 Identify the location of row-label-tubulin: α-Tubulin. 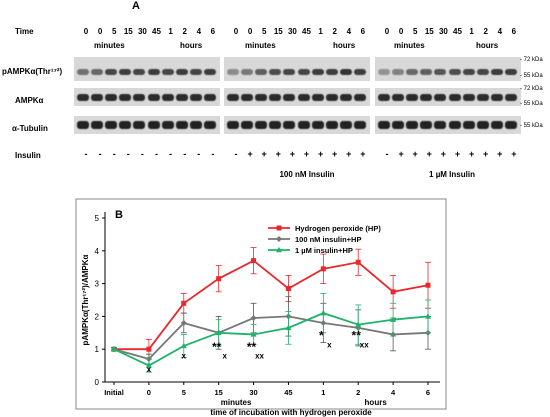
(30, 128).